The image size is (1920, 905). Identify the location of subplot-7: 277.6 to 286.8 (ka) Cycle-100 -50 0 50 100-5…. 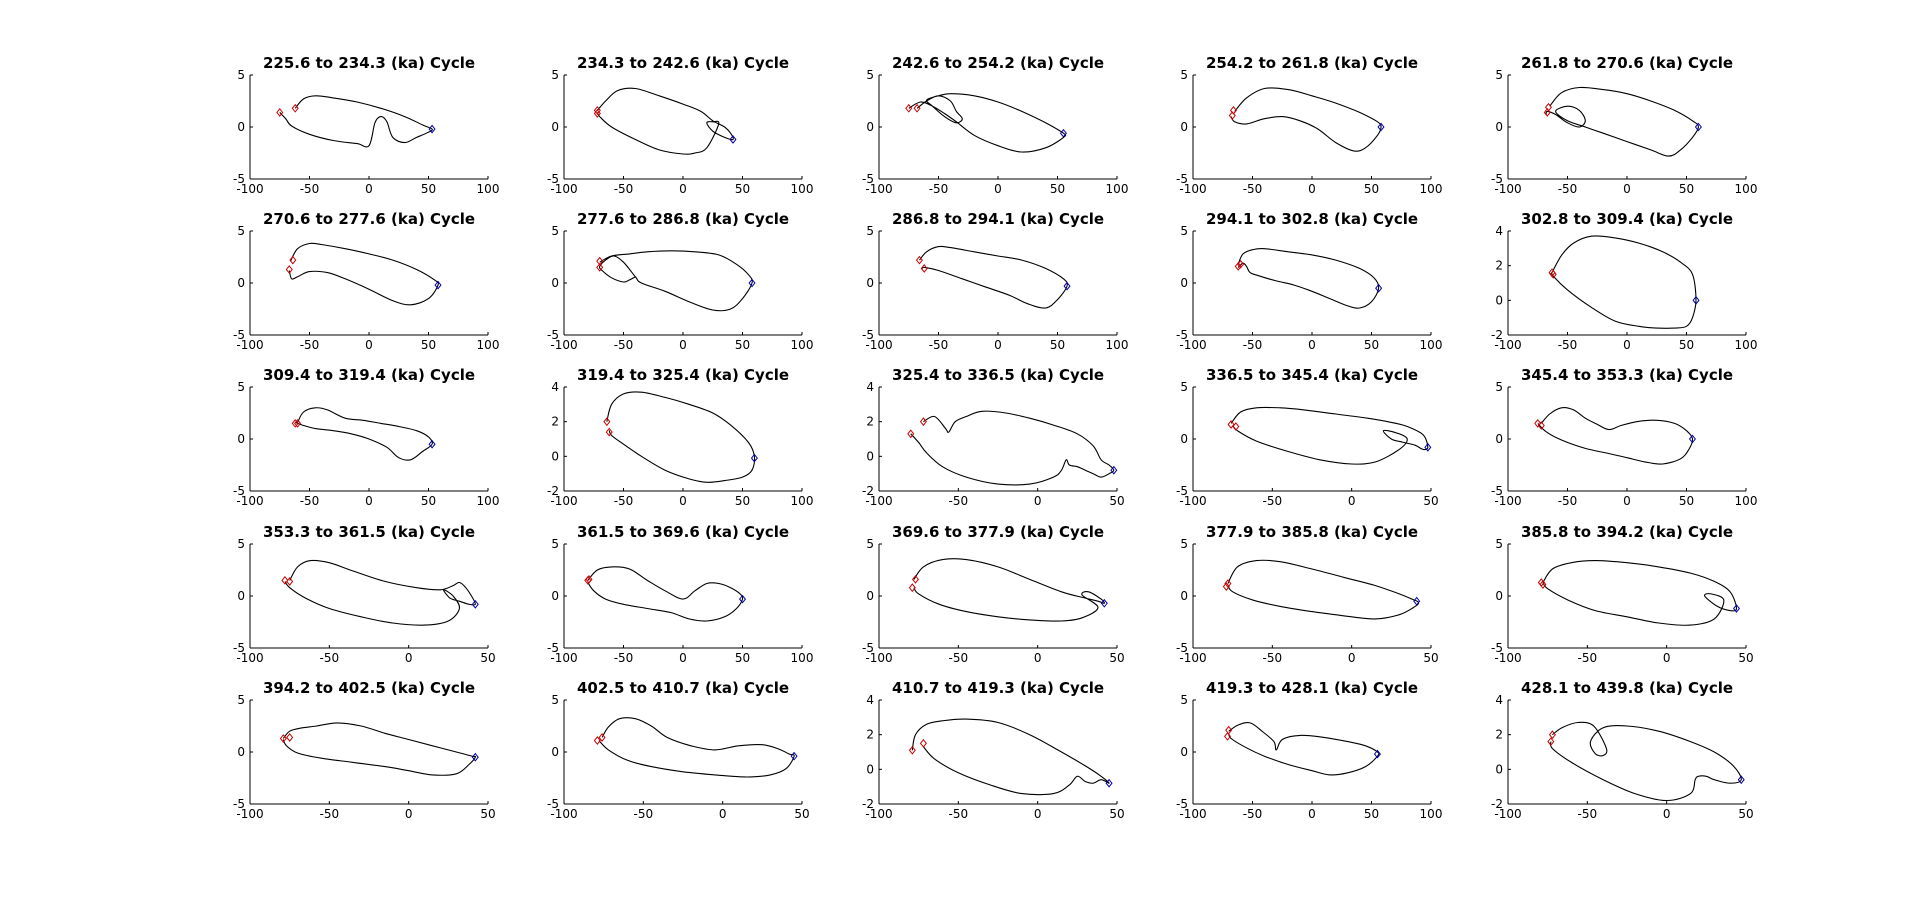
(680, 281).